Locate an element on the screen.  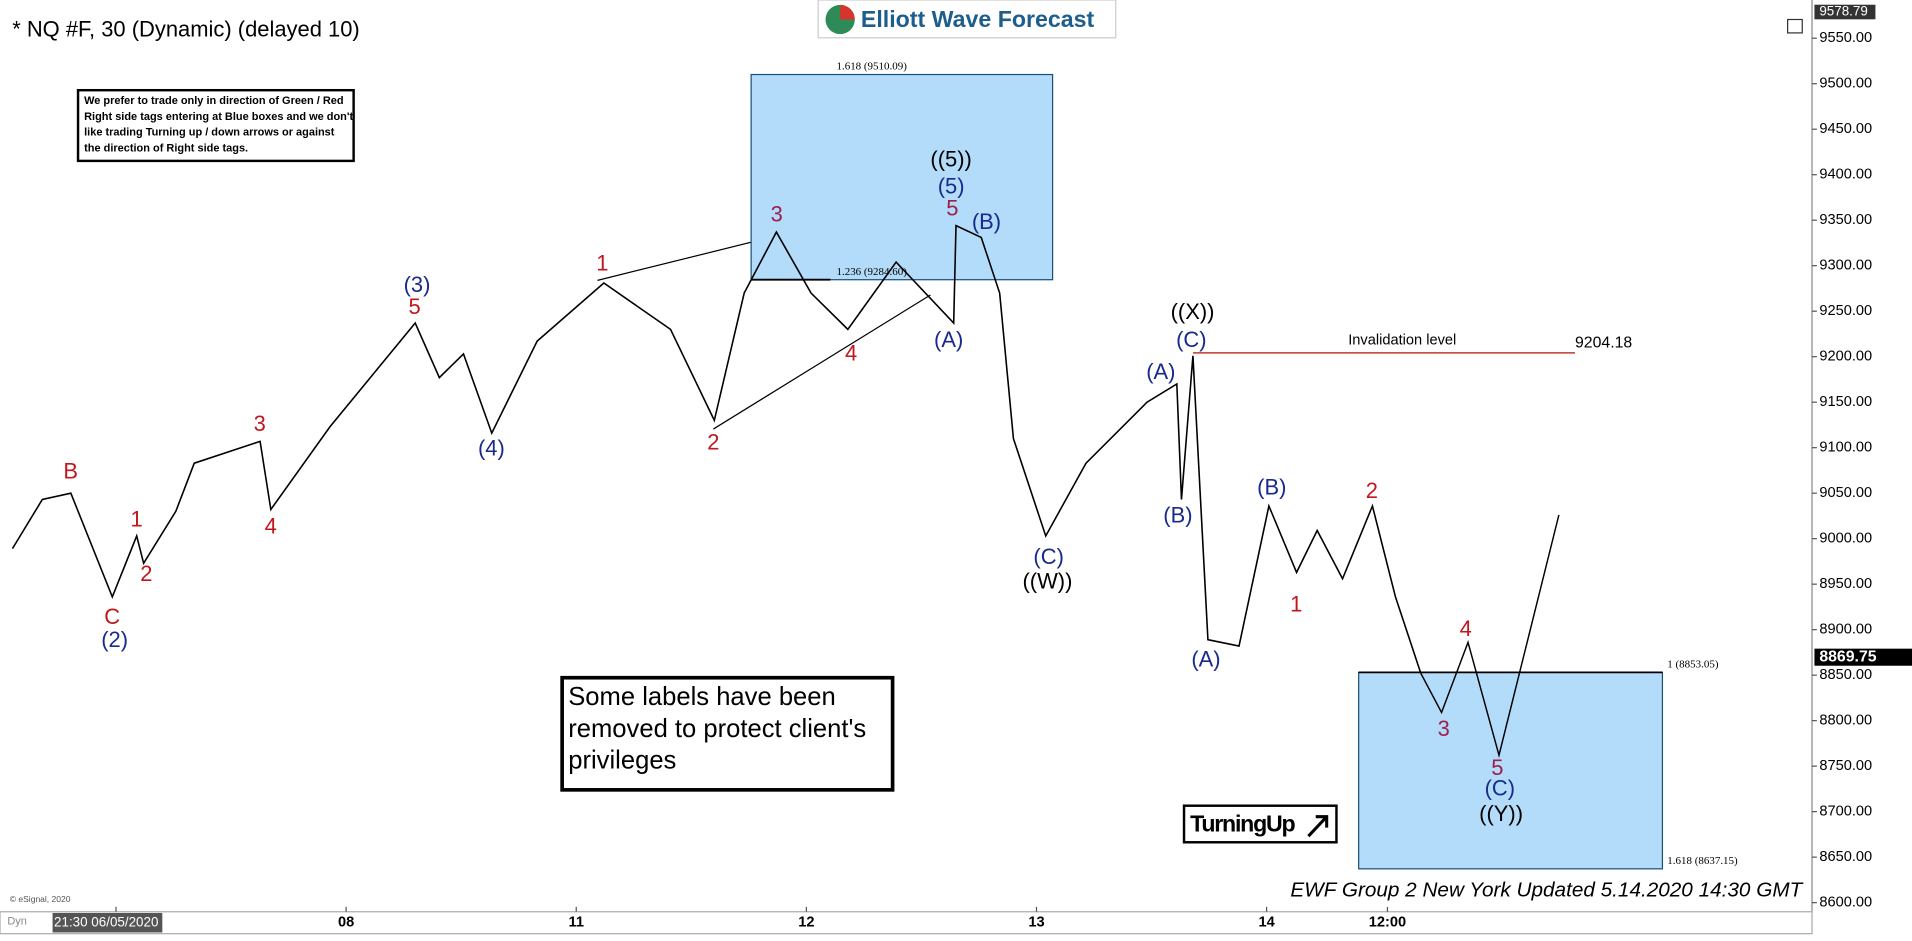
y-tick-label: 9300.00 is located at coordinates (1845, 266).